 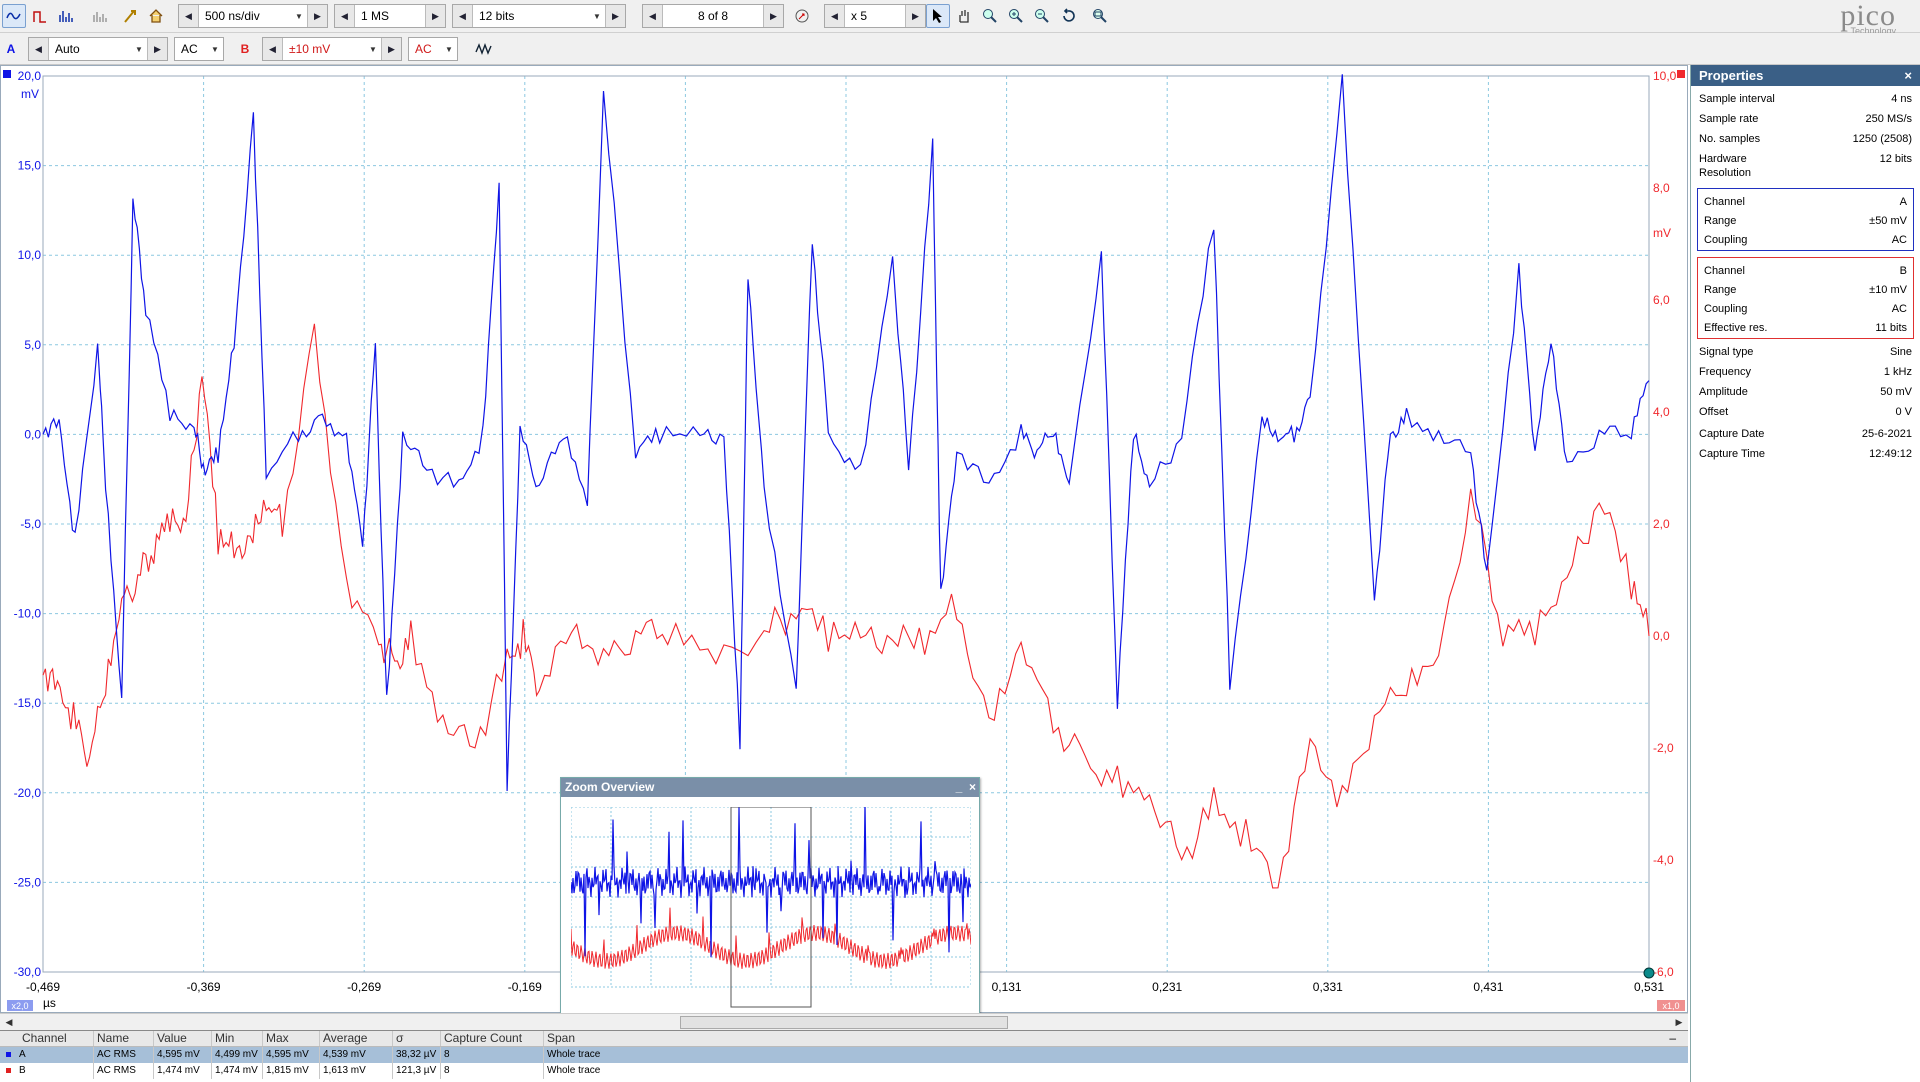 I want to click on cell: 8, so click(x=492, y=1071).